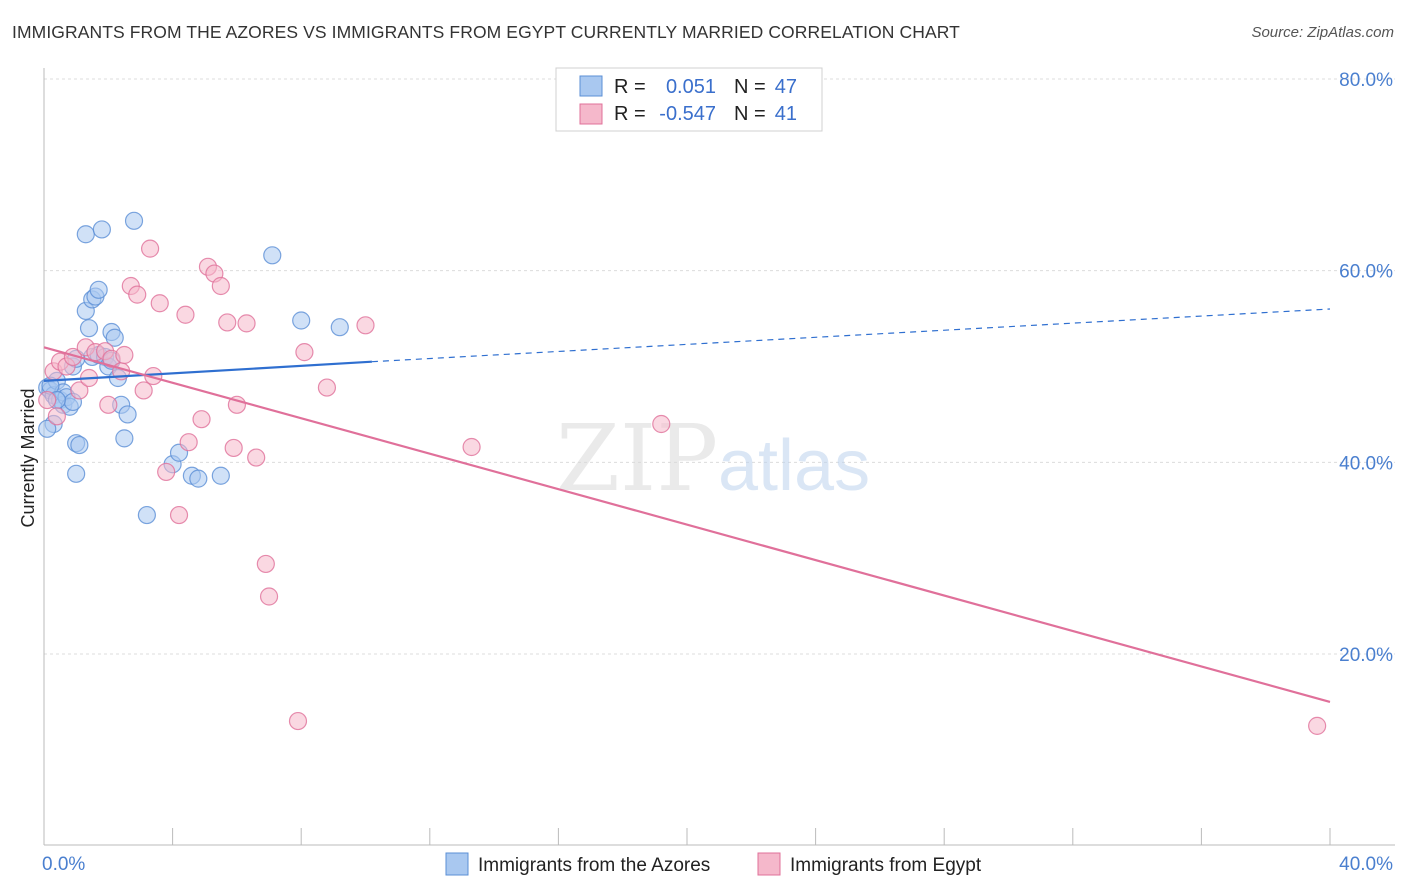  Describe the element at coordinates (1366, 80) in the screenshot. I see `y-tick-label-3: 80.0%` at that location.